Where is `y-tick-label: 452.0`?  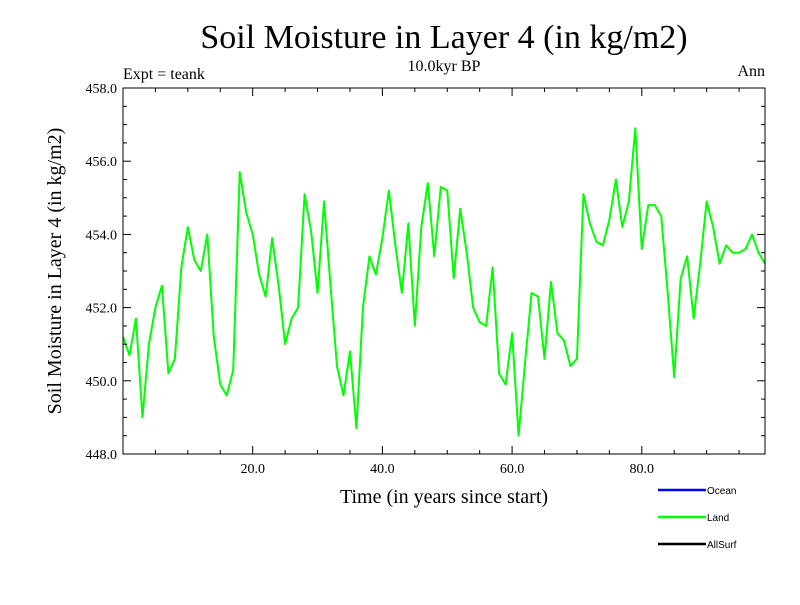
y-tick-label: 452.0 is located at coordinates (102, 309).